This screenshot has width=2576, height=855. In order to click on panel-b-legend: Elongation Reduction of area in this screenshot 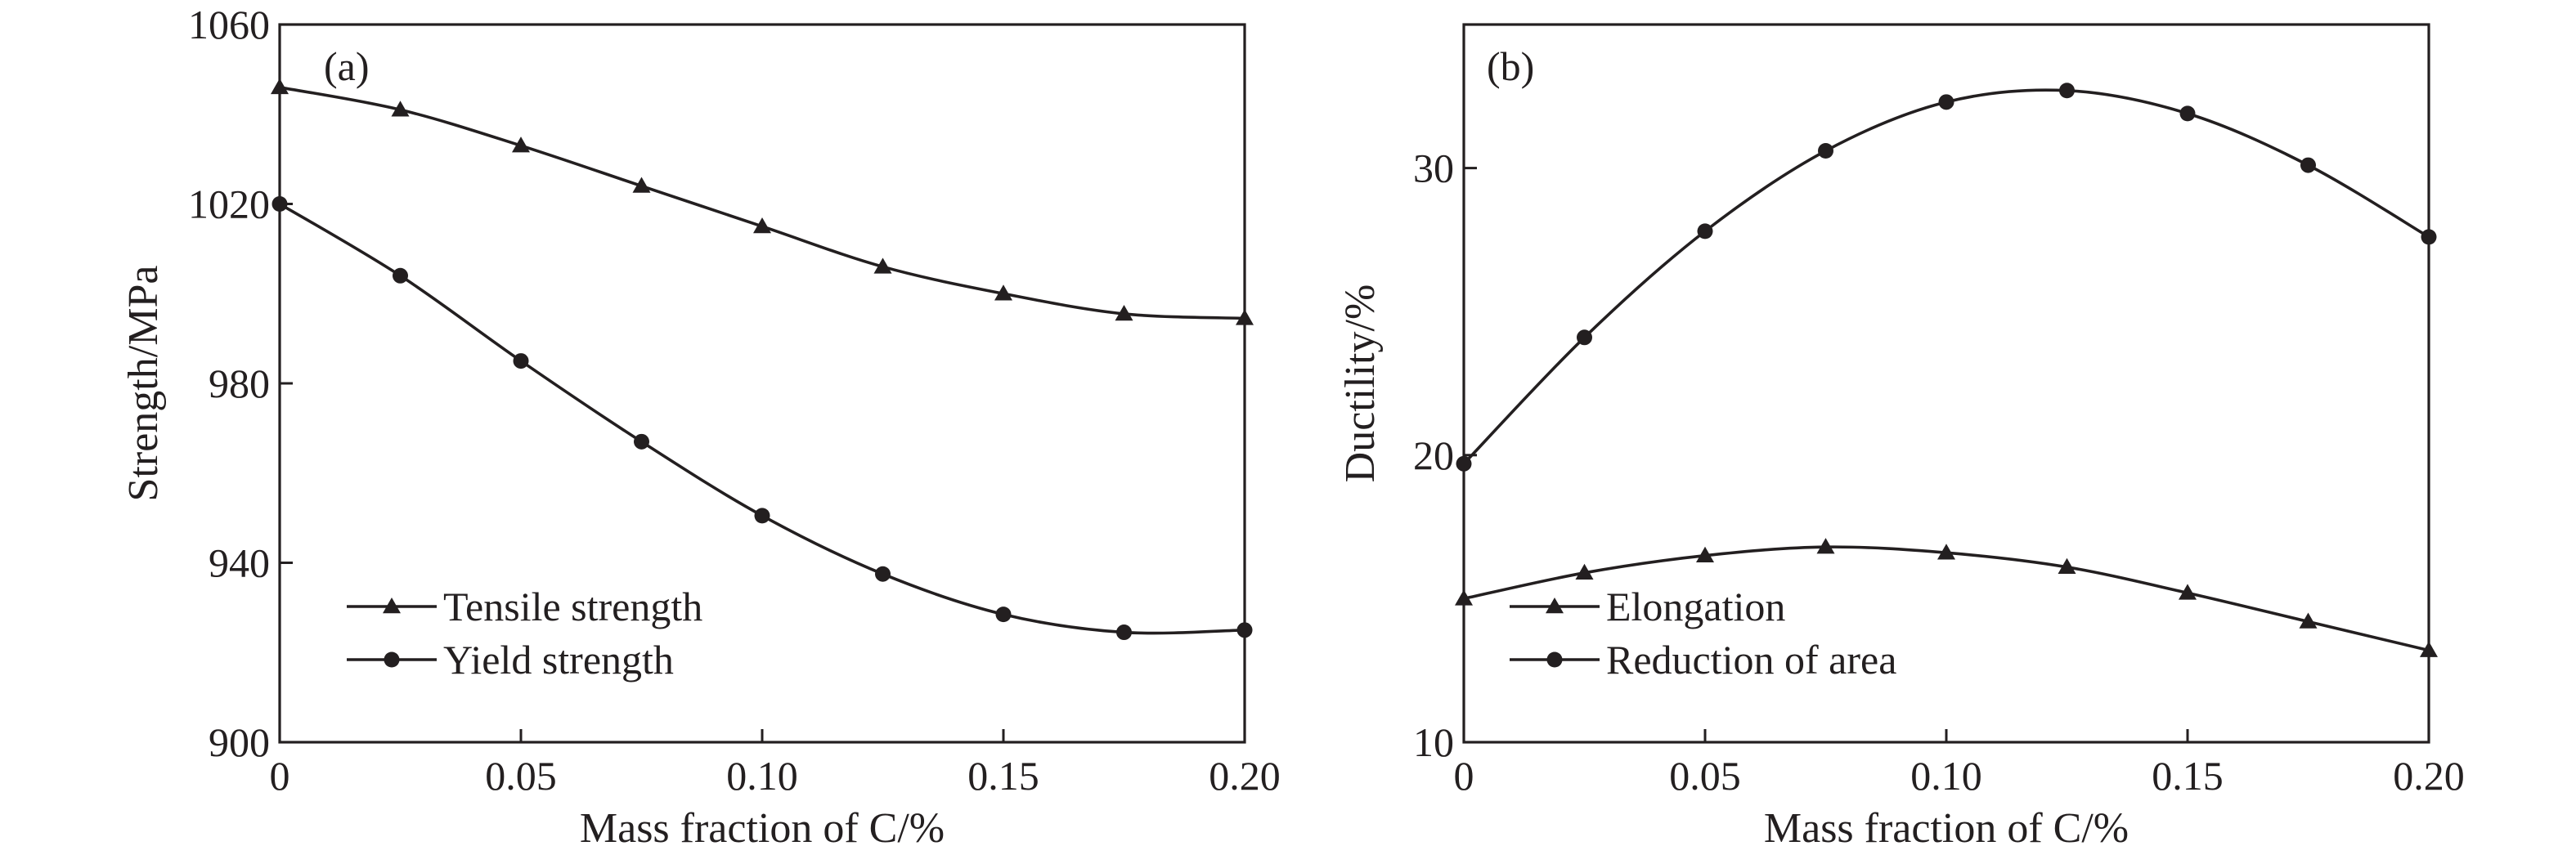, I will do `click(1703, 633)`.